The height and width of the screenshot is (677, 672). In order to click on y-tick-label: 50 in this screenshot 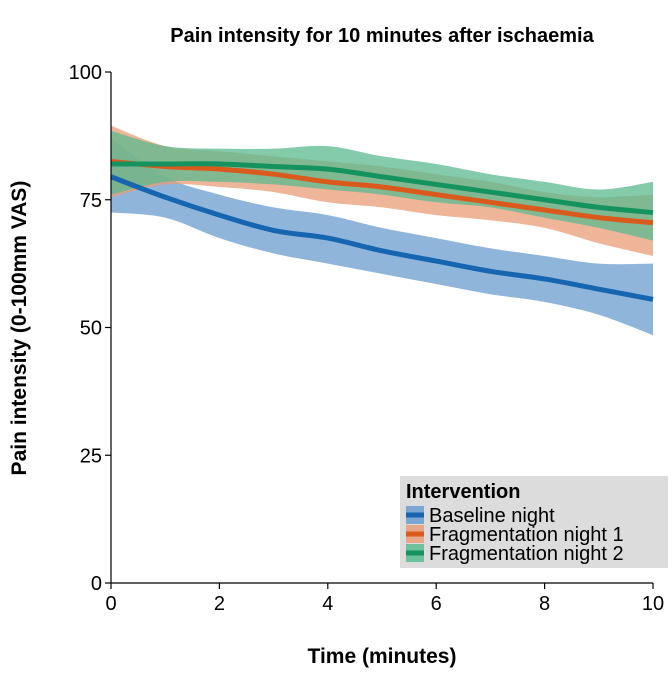, I will do `click(91, 329)`.